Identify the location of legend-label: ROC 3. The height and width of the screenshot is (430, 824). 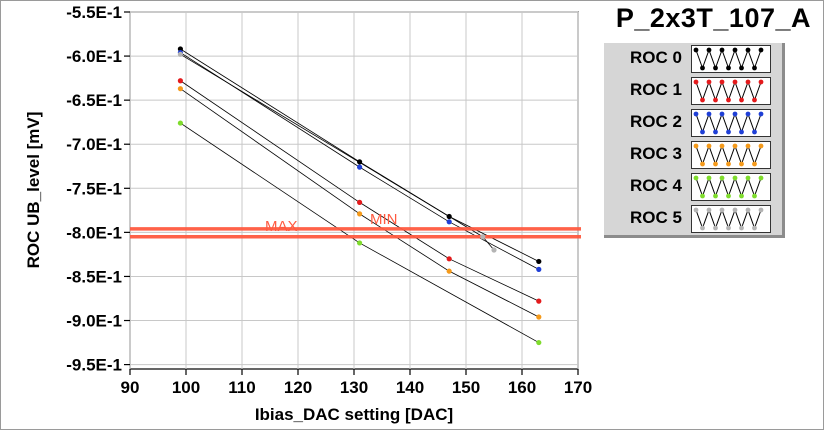
(656, 153).